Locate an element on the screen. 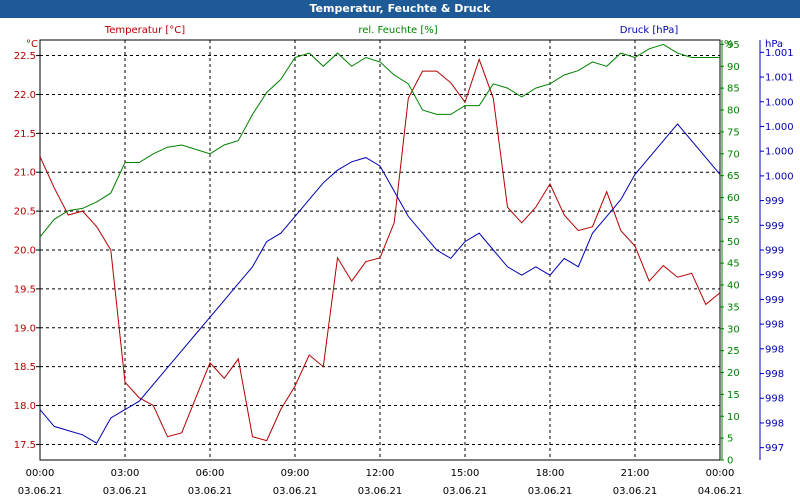  x-tick-label-time: 06:00 is located at coordinates (210, 473).